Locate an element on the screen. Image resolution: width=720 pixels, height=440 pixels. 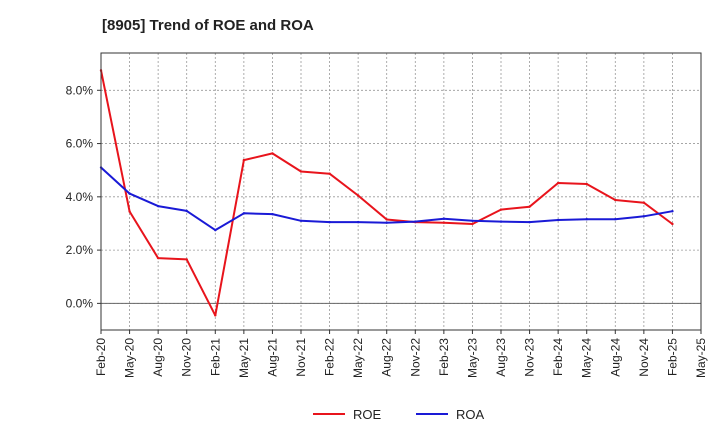
y-tick-label: 2.0% is located at coordinates (80, 250).